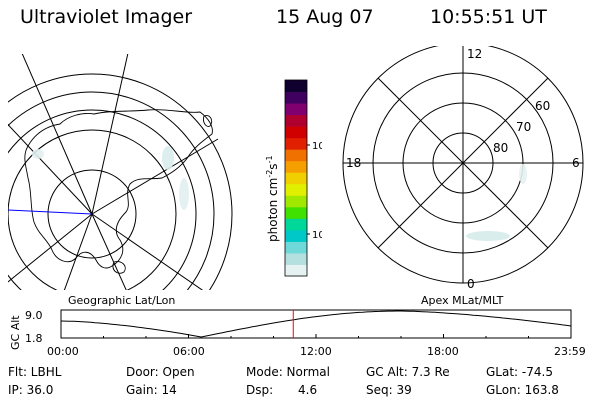 This screenshot has height=400, width=600. What do you see at coordinates (522, 390) in the screenshot?
I see `status-glon: GLon: 163.8` at bounding box center [522, 390].